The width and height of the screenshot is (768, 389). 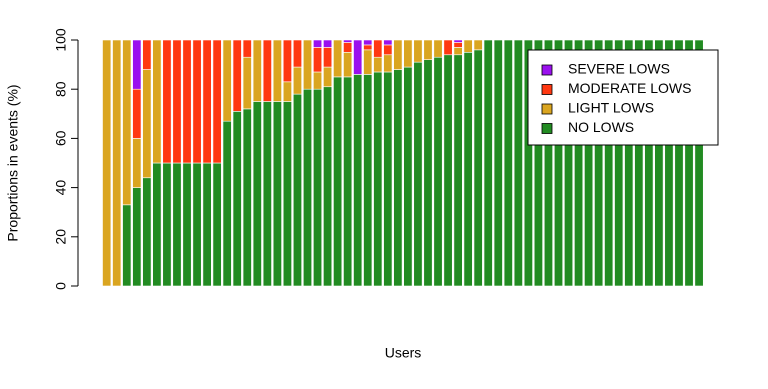 I want to click on legend-box, so click(x=623, y=97).